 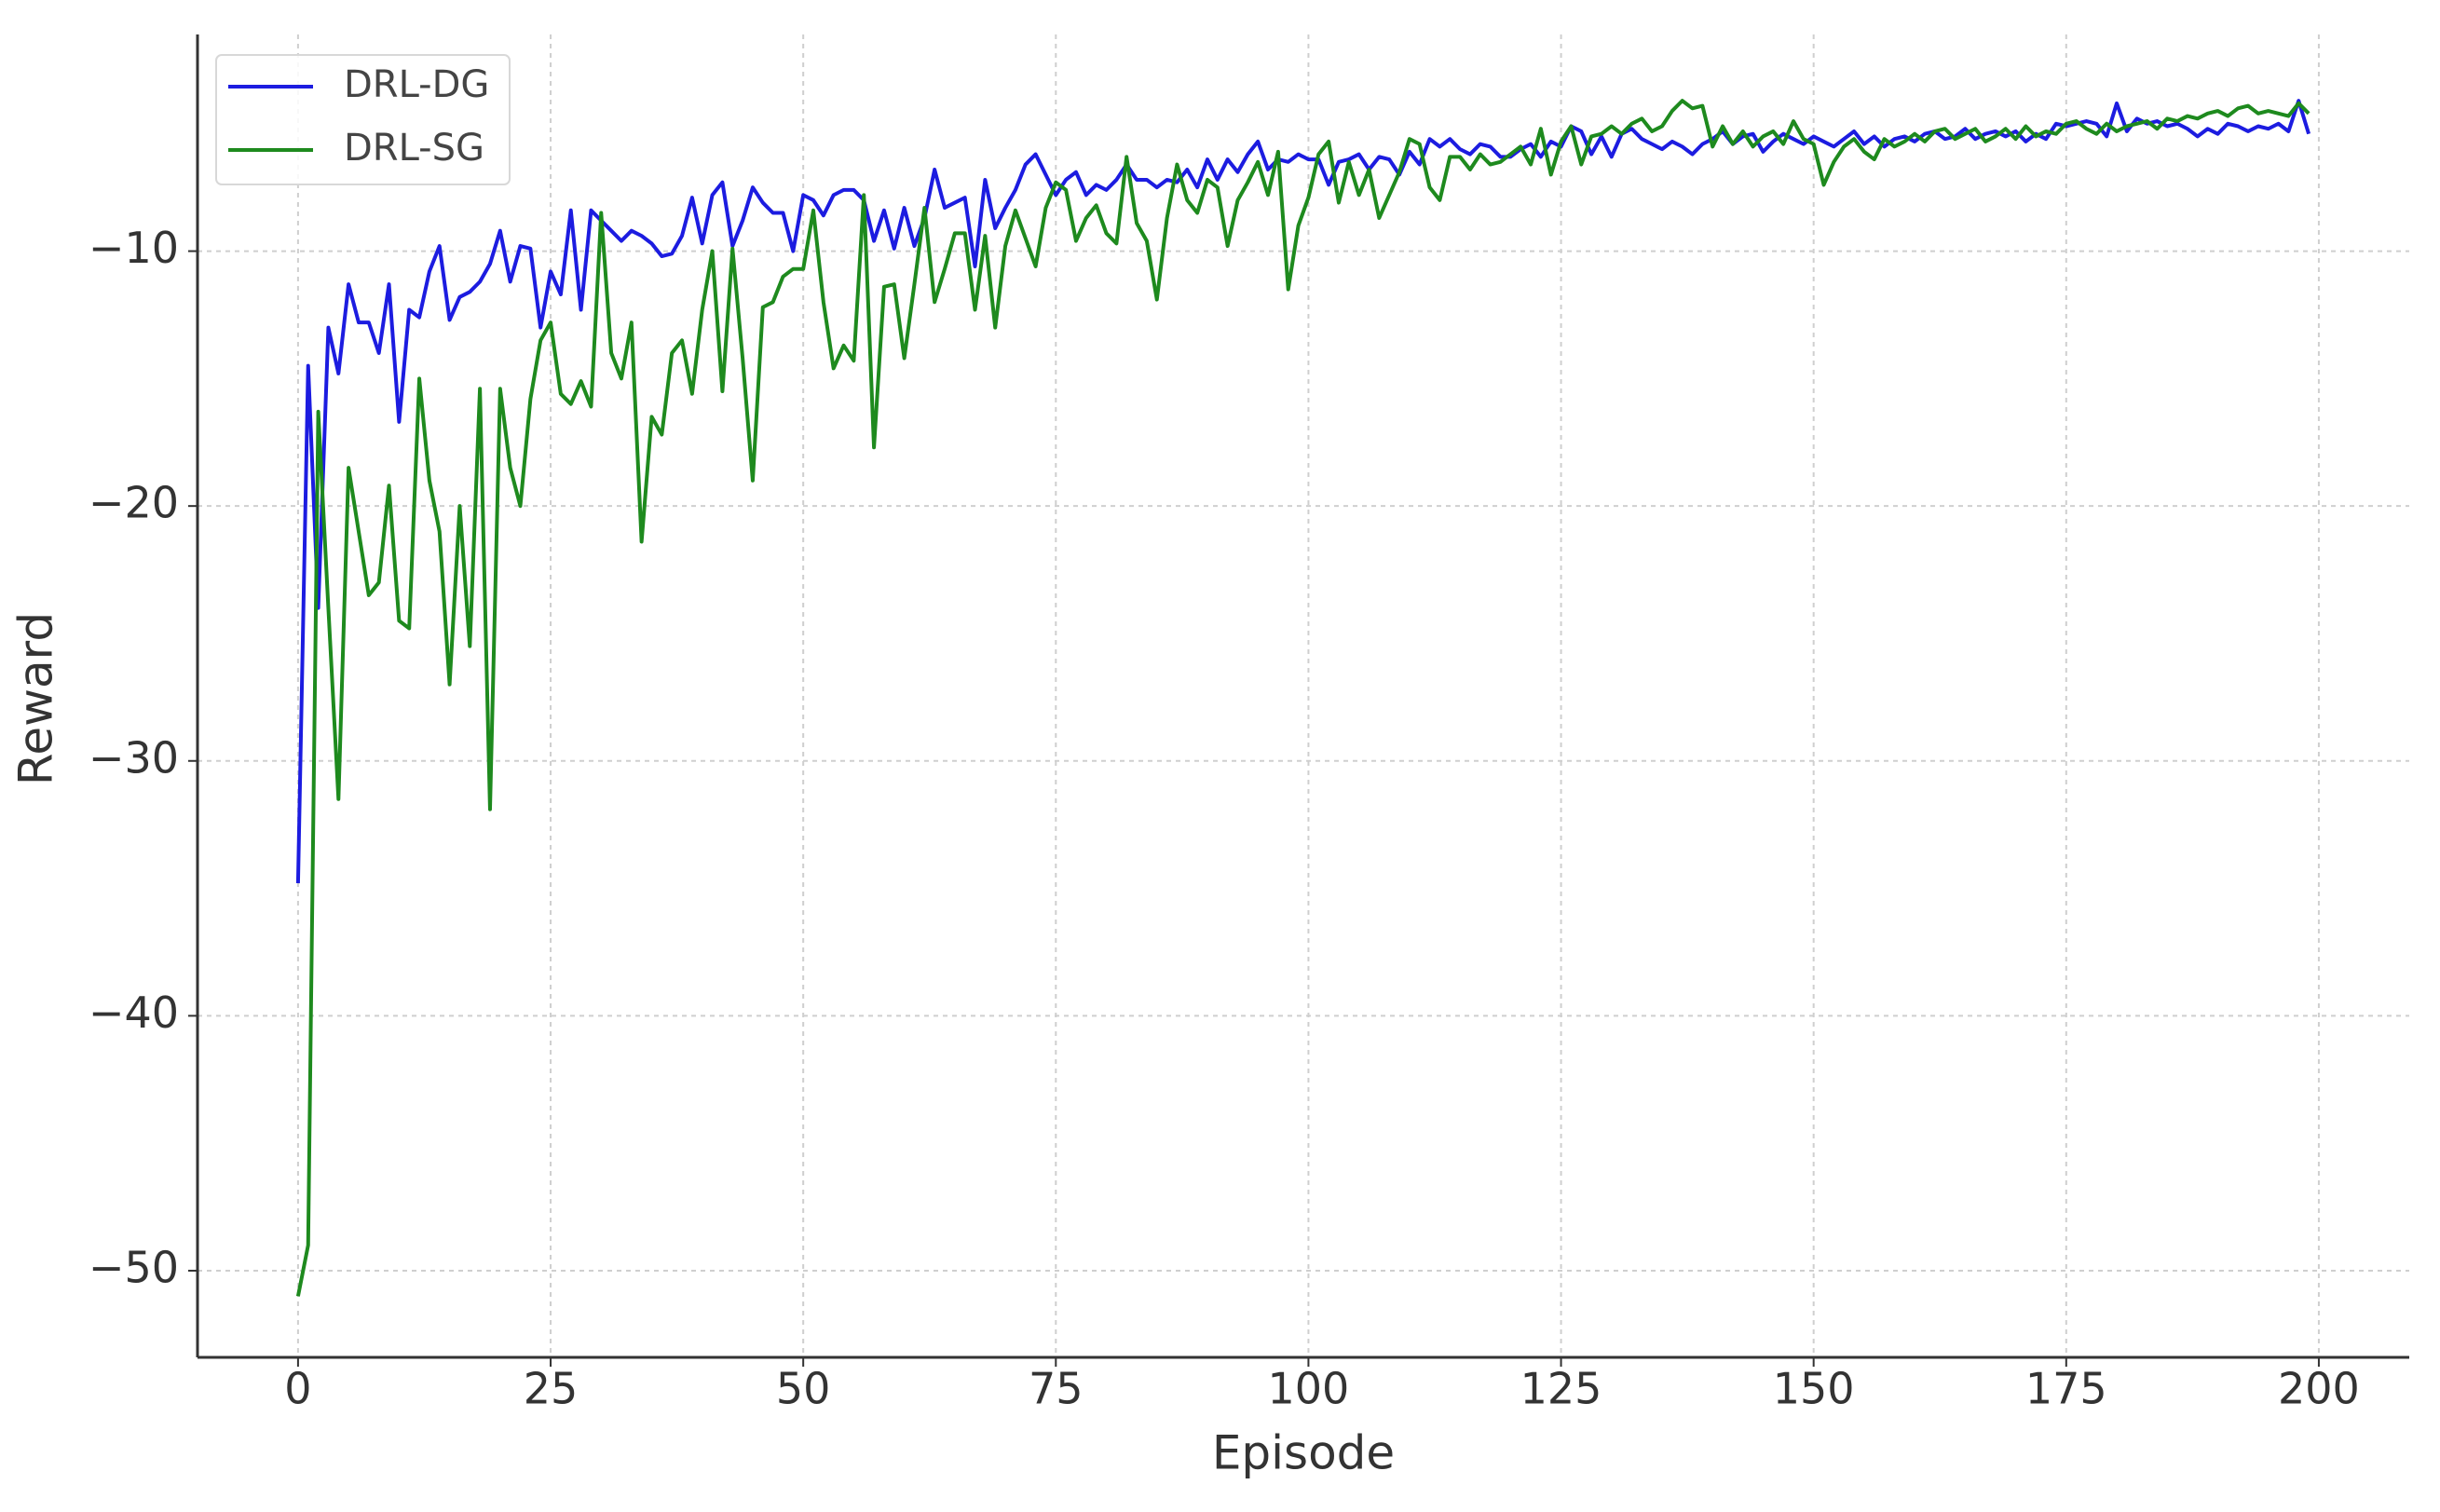 What do you see at coordinates (414, 148) in the screenshot?
I see `legend-label: DRL-SG` at bounding box center [414, 148].